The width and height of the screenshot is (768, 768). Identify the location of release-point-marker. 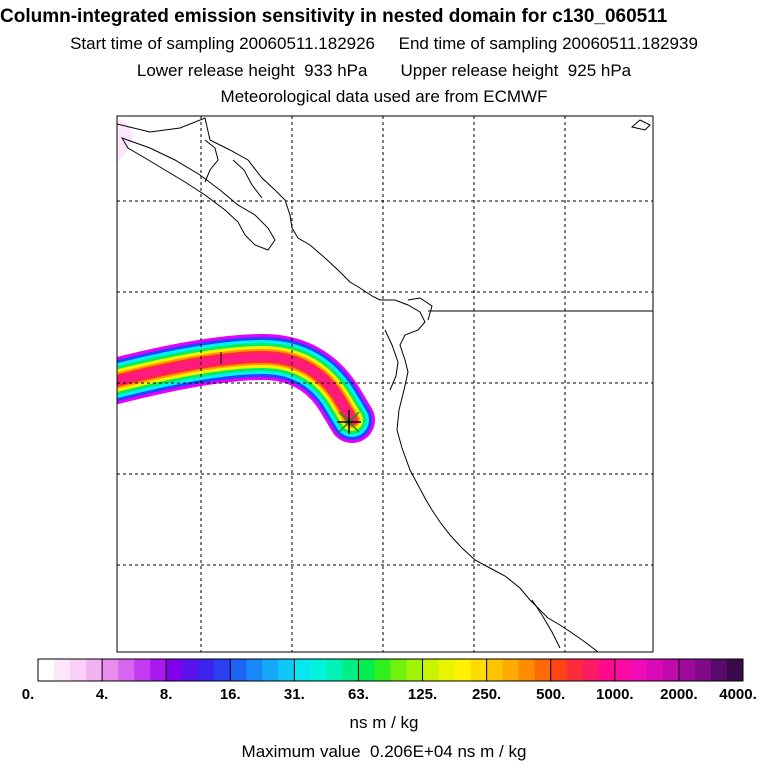
(349, 422).